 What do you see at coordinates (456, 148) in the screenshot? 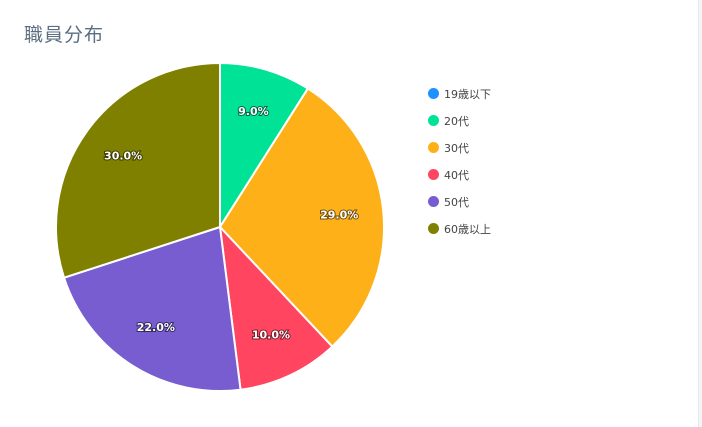
I see `legend-label: 30代` at bounding box center [456, 148].